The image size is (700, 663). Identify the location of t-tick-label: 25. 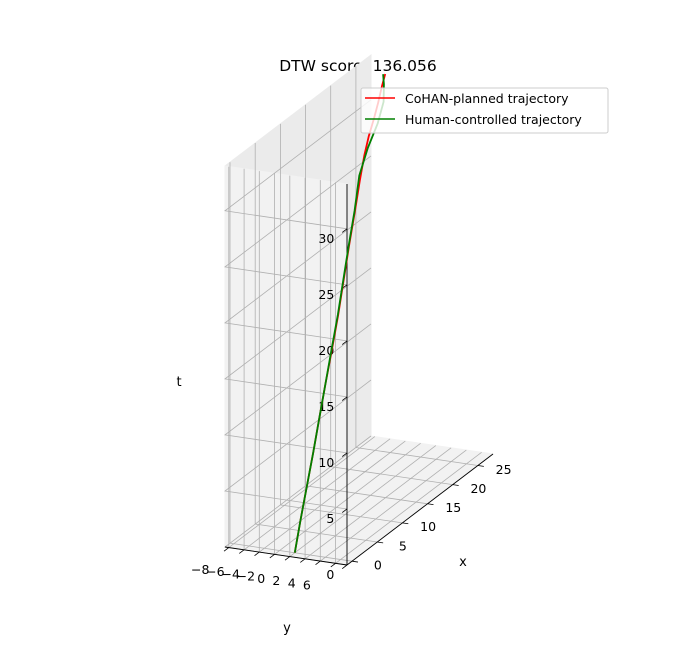
(326, 294).